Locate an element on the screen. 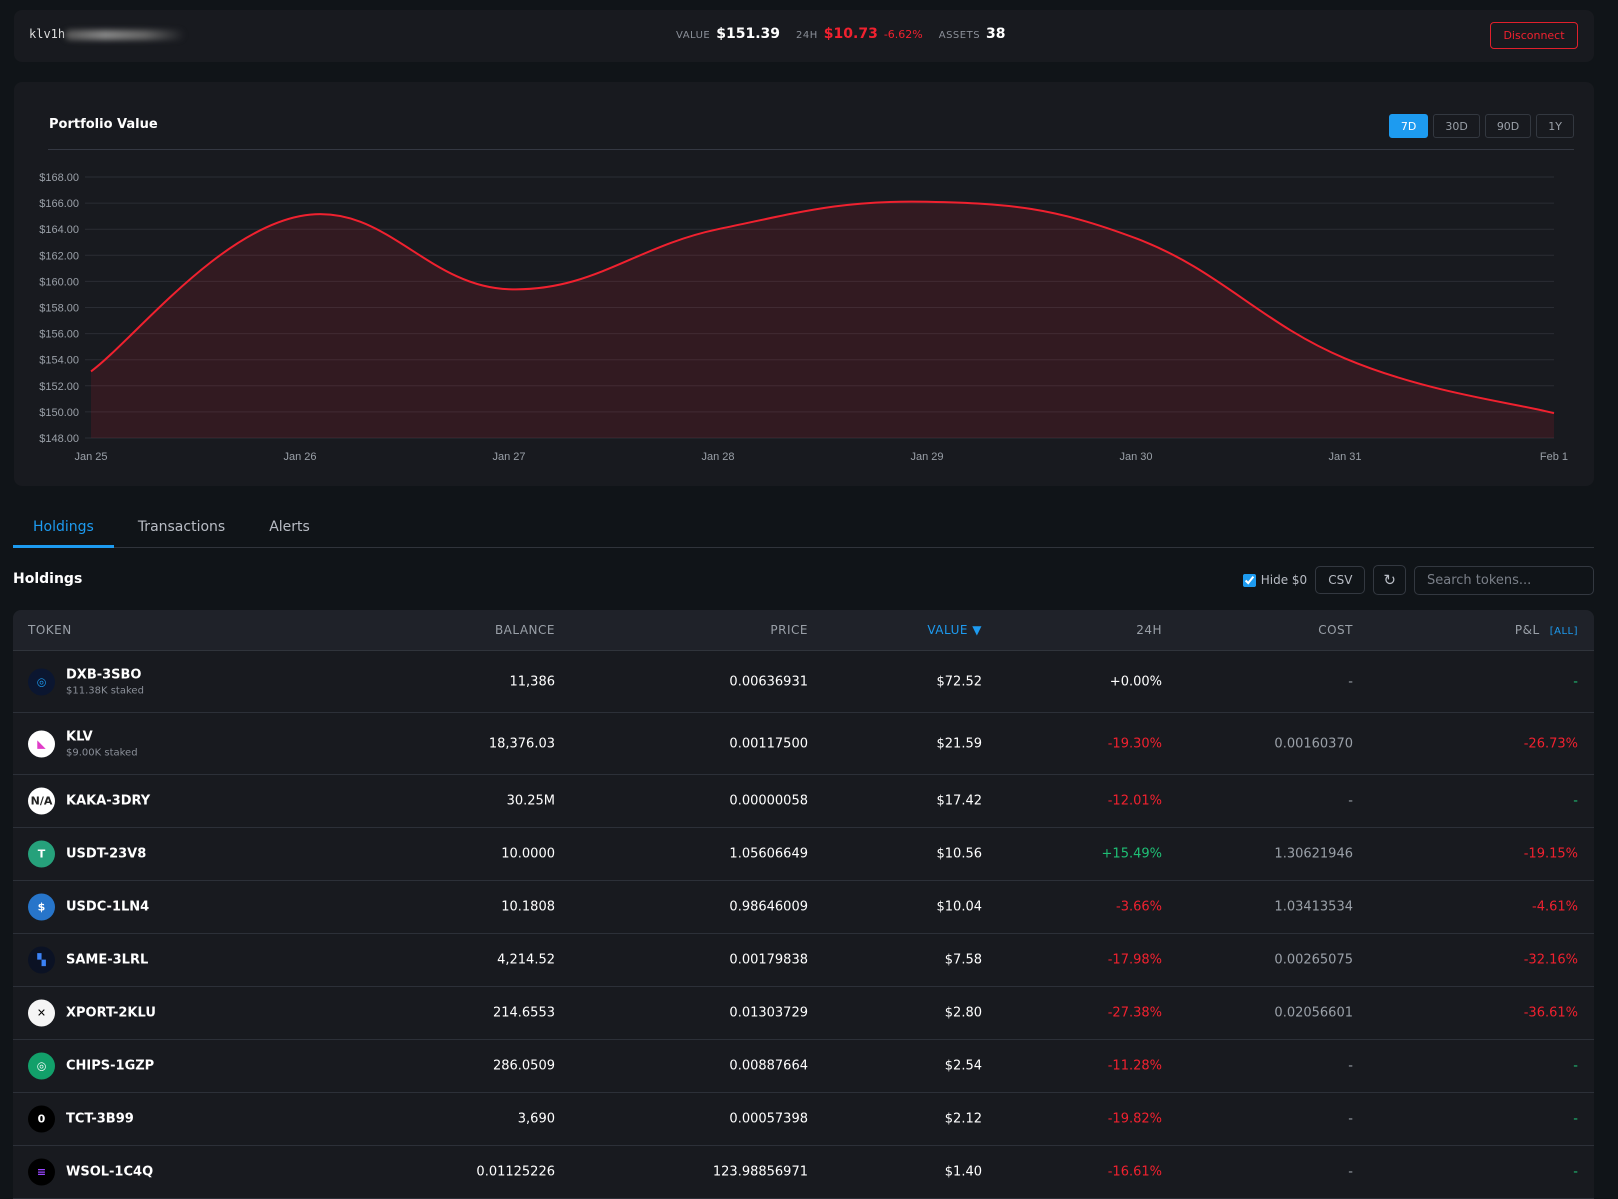 The height and width of the screenshot is (1199, 1618). tct-icon: 0 is located at coordinates (41, 1119).